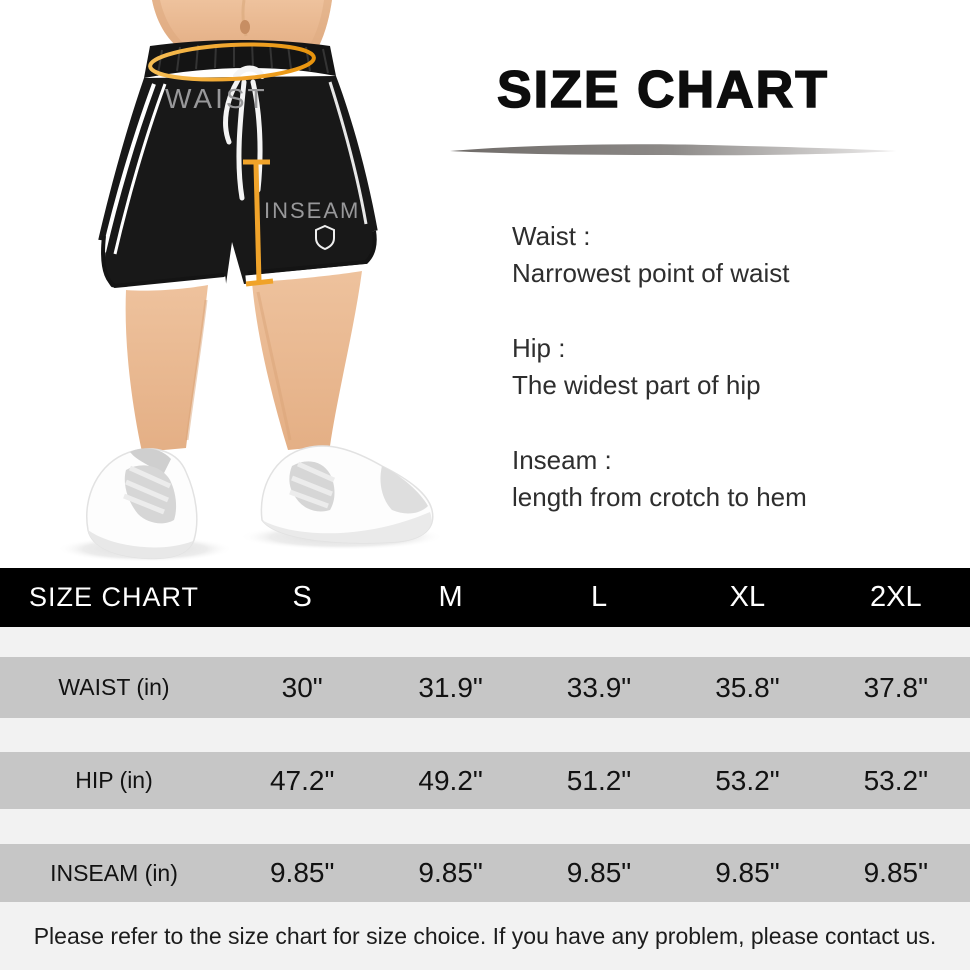 This screenshot has height=970, width=970. Describe the element at coordinates (636, 385) in the screenshot. I see `definition-desc: The widest part of hip` at that location.